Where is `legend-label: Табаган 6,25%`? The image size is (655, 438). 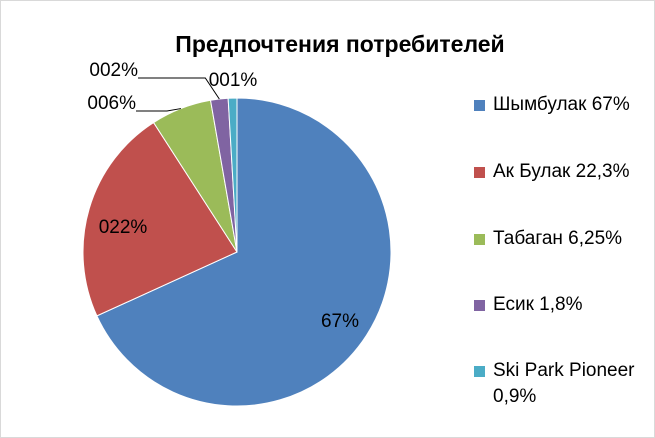
legend-label: Табаган 6,25% is located at coordinates (558, 238).